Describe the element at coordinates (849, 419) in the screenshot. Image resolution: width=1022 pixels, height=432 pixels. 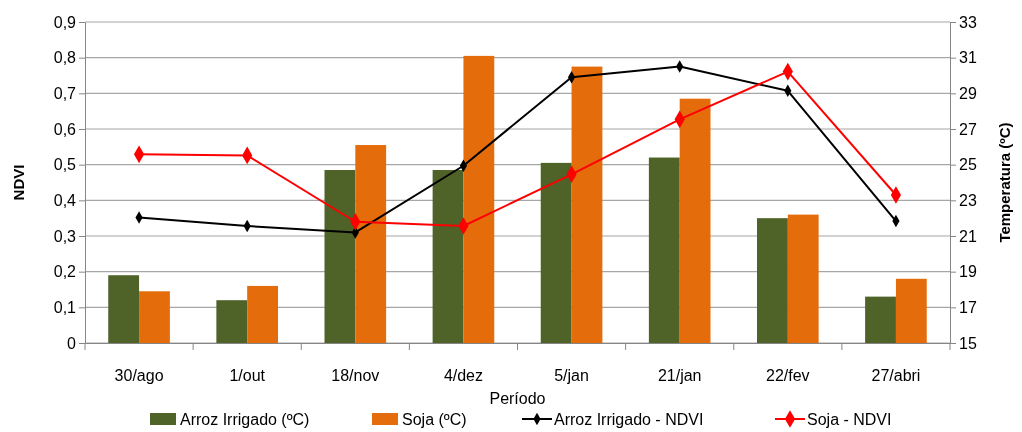
I see `legend-label: Soja - NDVI` at that location.